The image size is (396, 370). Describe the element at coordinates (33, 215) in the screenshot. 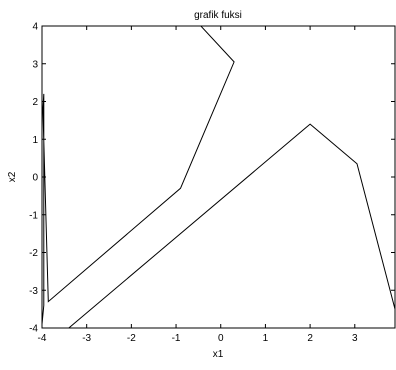

I see `y-tick-label: -1` at that location.